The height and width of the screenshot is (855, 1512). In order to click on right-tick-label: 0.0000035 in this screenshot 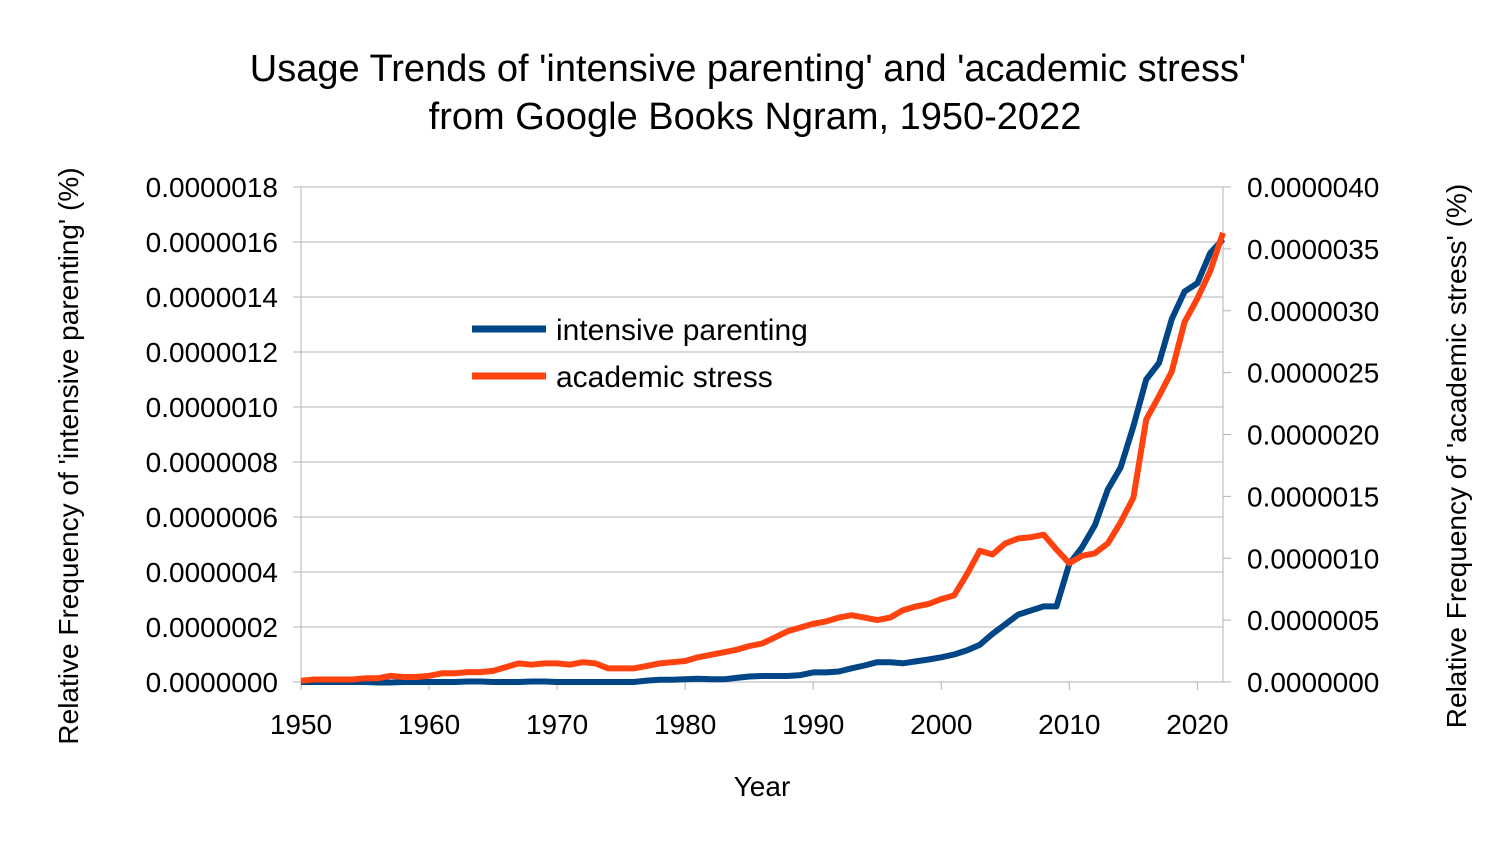, I will do `click(1313, 249)`.